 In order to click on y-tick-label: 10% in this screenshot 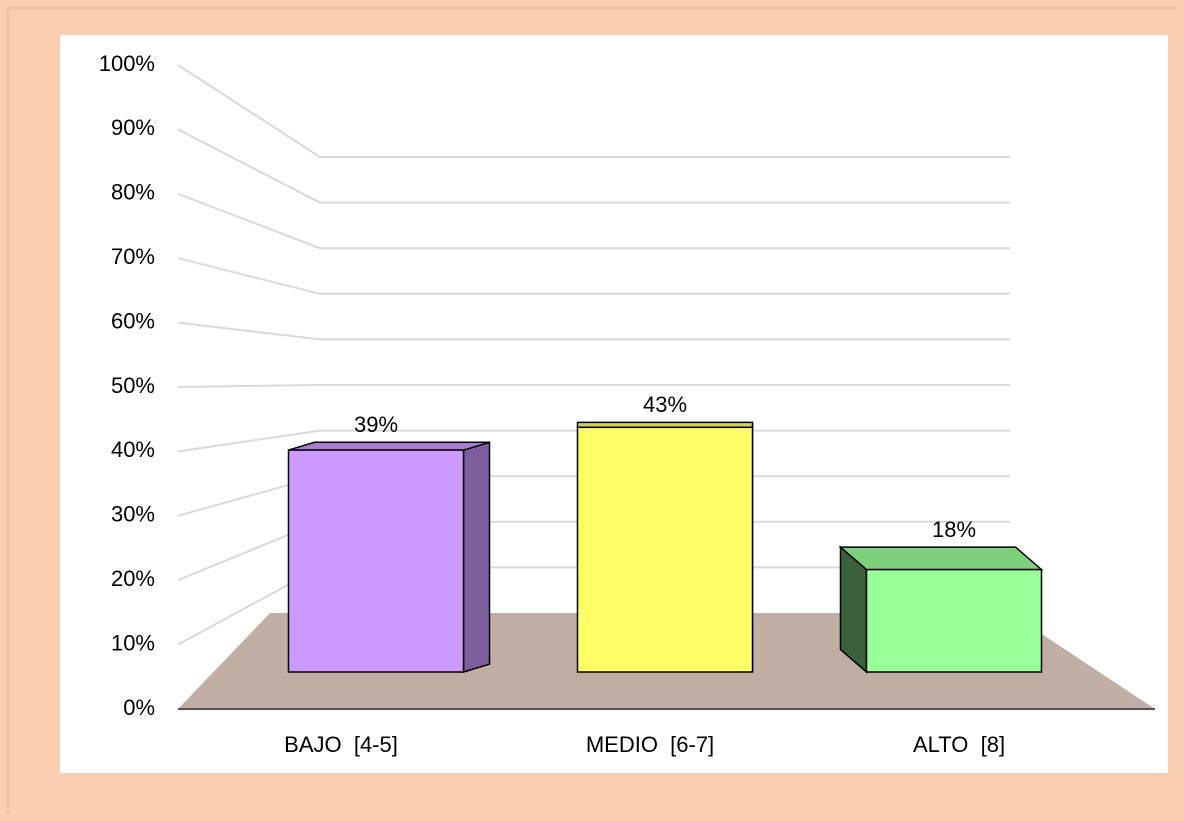, I will do `click(133, 642)`.